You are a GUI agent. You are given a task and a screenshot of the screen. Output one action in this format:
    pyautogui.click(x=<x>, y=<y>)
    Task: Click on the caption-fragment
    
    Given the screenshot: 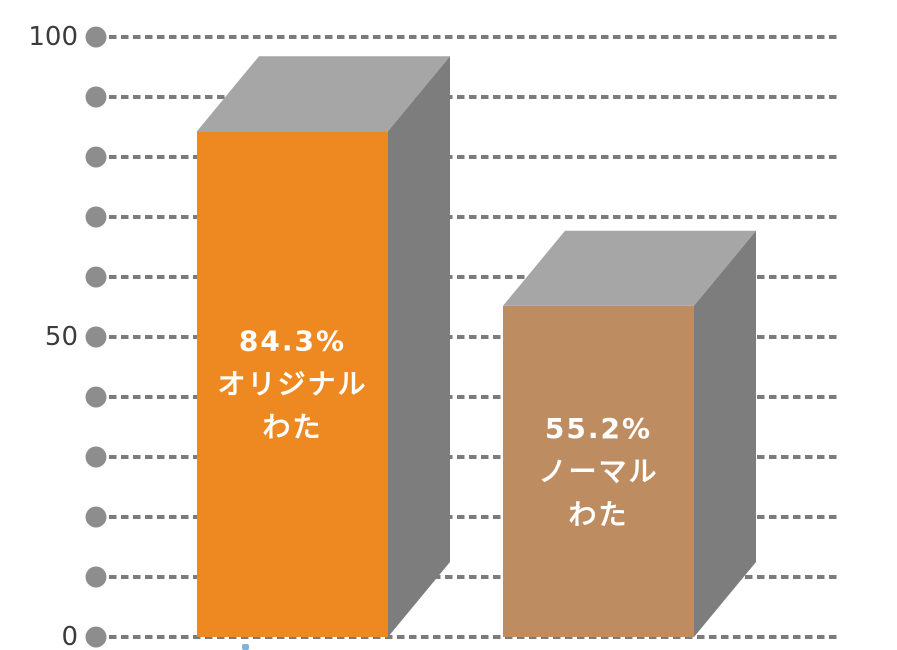 What is the action you would take?
    pyautogui.click(x=245, y=647)
    